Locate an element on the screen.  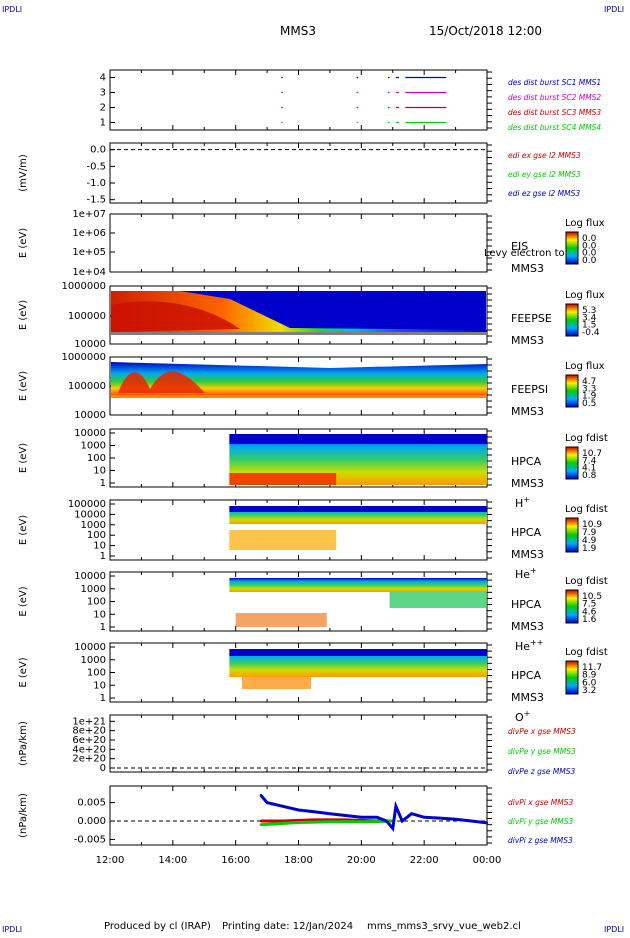
y-axis-label: E (eV) is located at coordinates (23, 315).